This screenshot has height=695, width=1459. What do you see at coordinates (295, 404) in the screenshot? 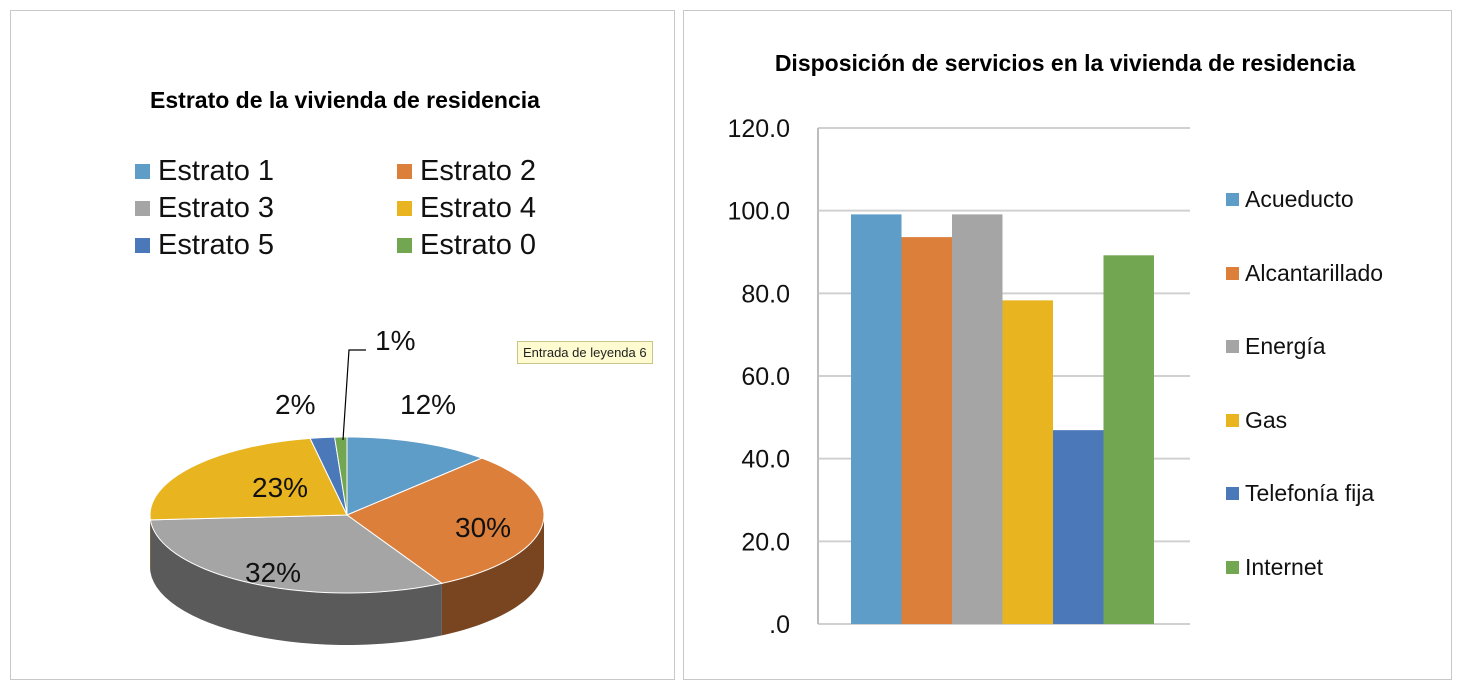
I see `pie-data-label: 2%` at bounding box center [295, 404].